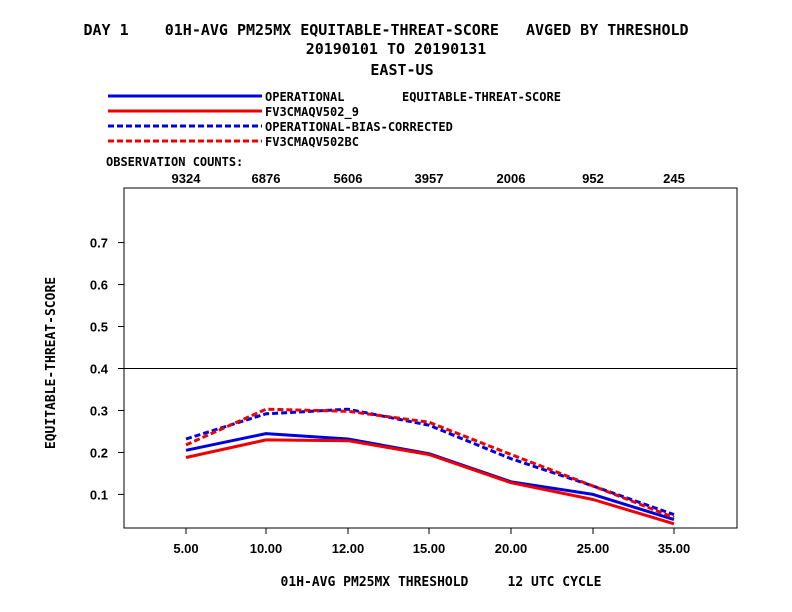  What do you see at coordinates (266, 178) in the screenshot?
I see `observation-count: 6876` at bounding box center [266, 178].